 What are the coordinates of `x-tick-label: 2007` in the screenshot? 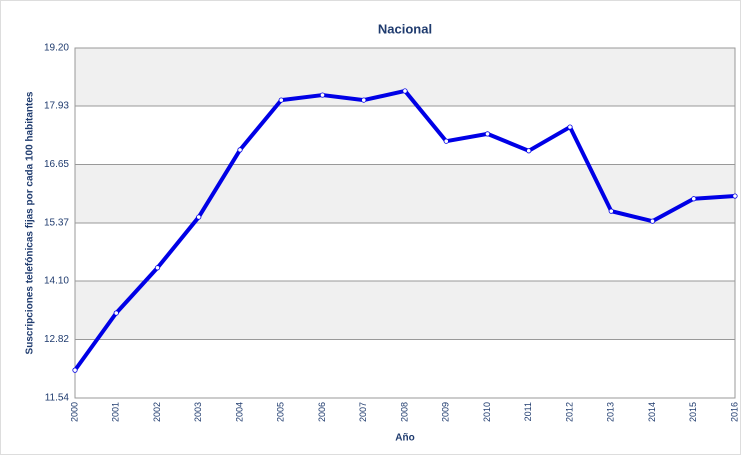 It's located at (363, 412).